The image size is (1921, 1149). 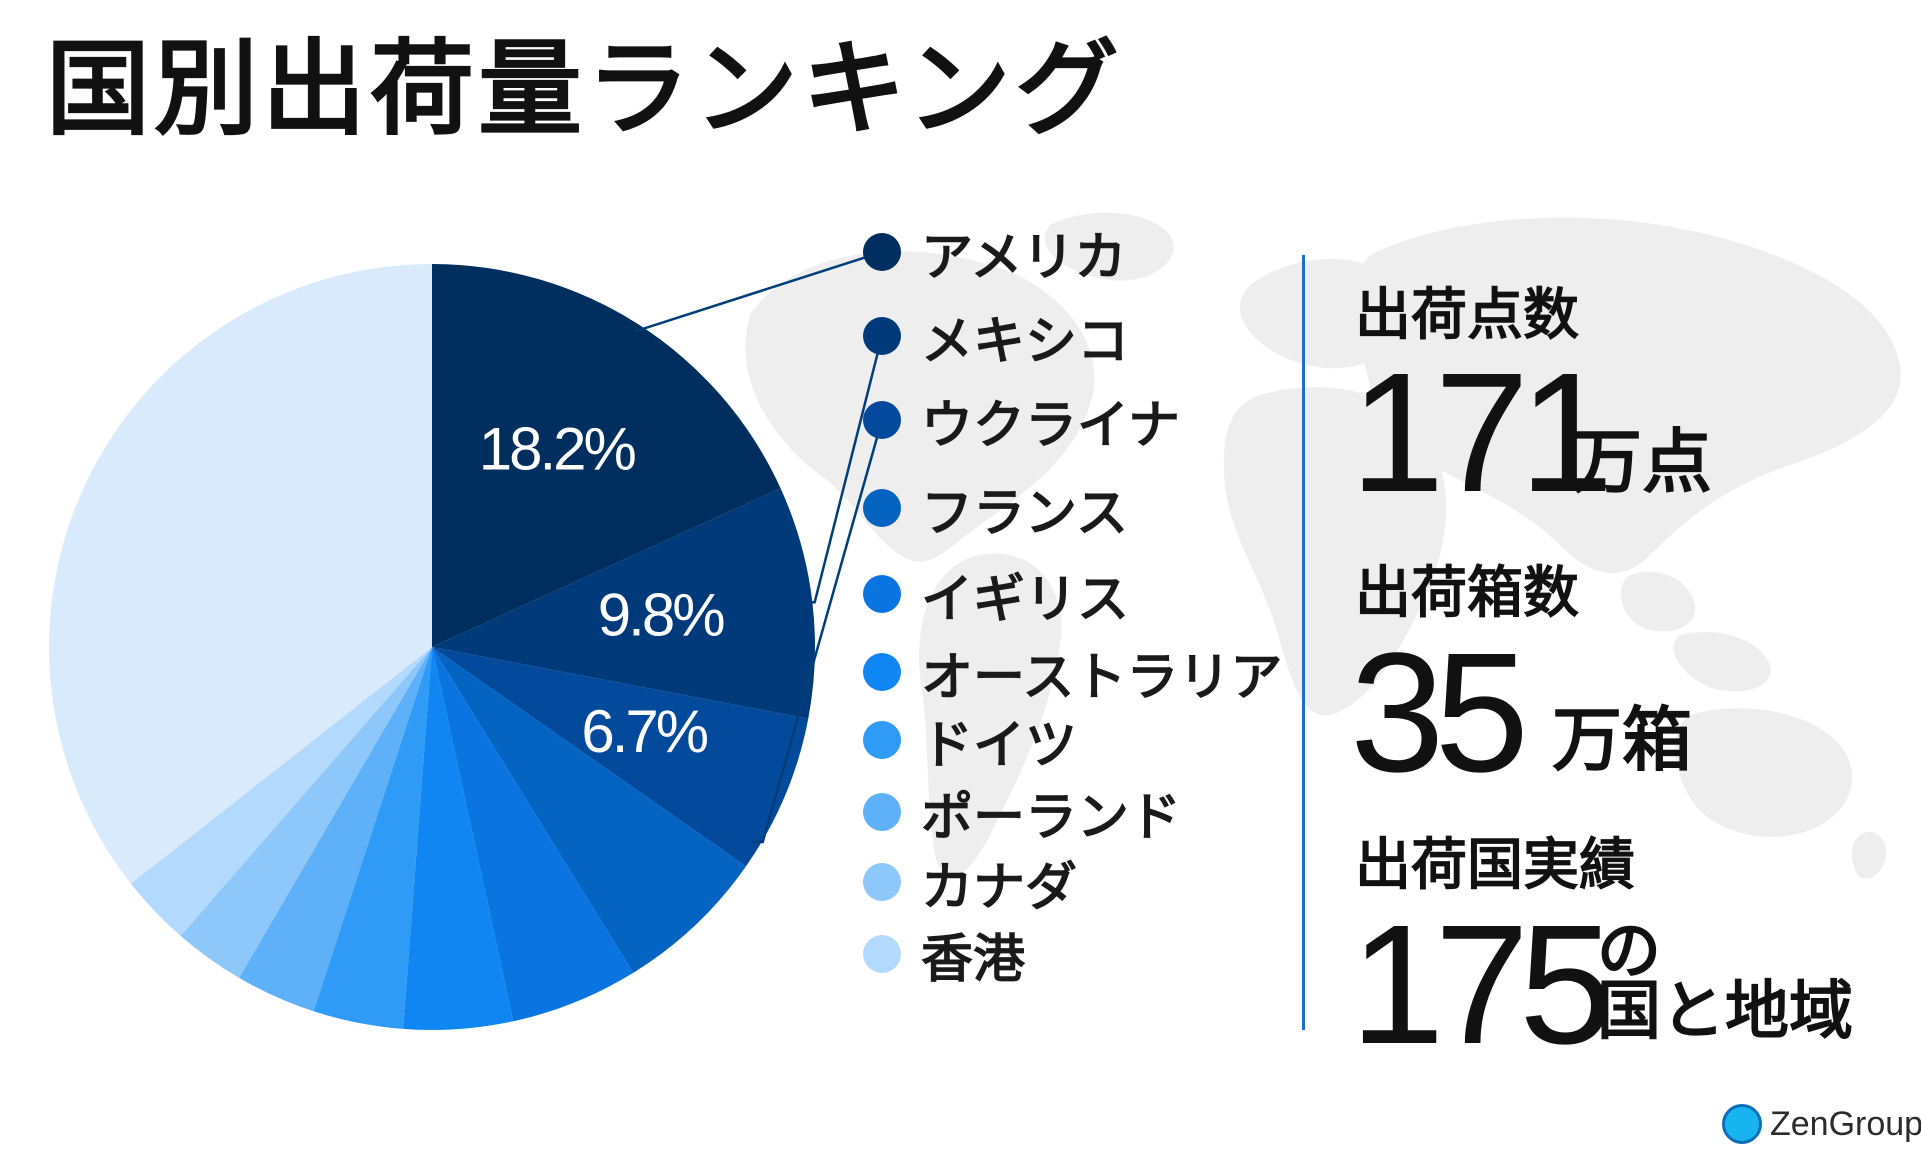 I want to click on stat-items-unit: 万点, so click(x=1642, y=462).